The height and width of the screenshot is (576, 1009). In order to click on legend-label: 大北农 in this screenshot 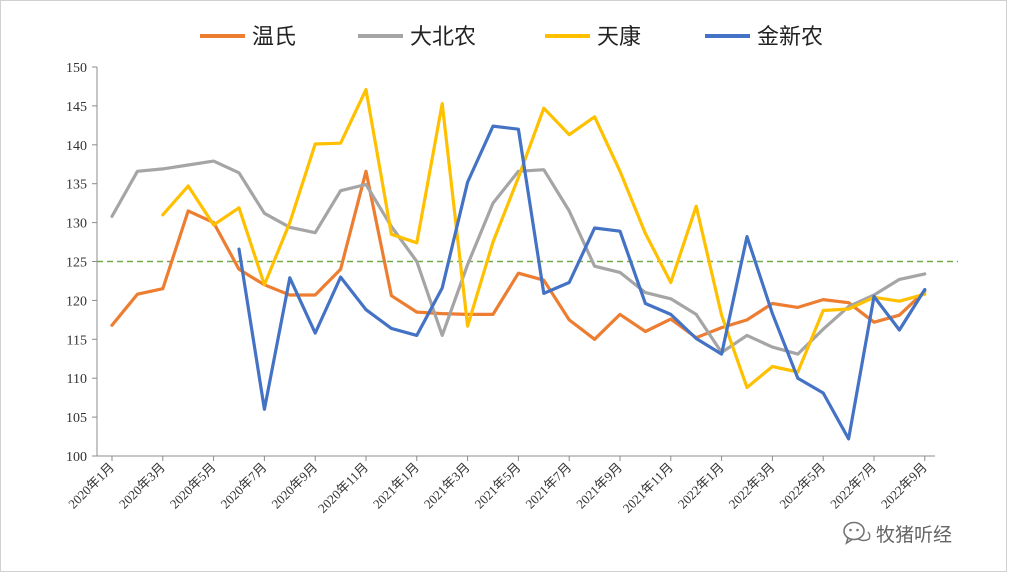, I will do `click(443, 37)`.